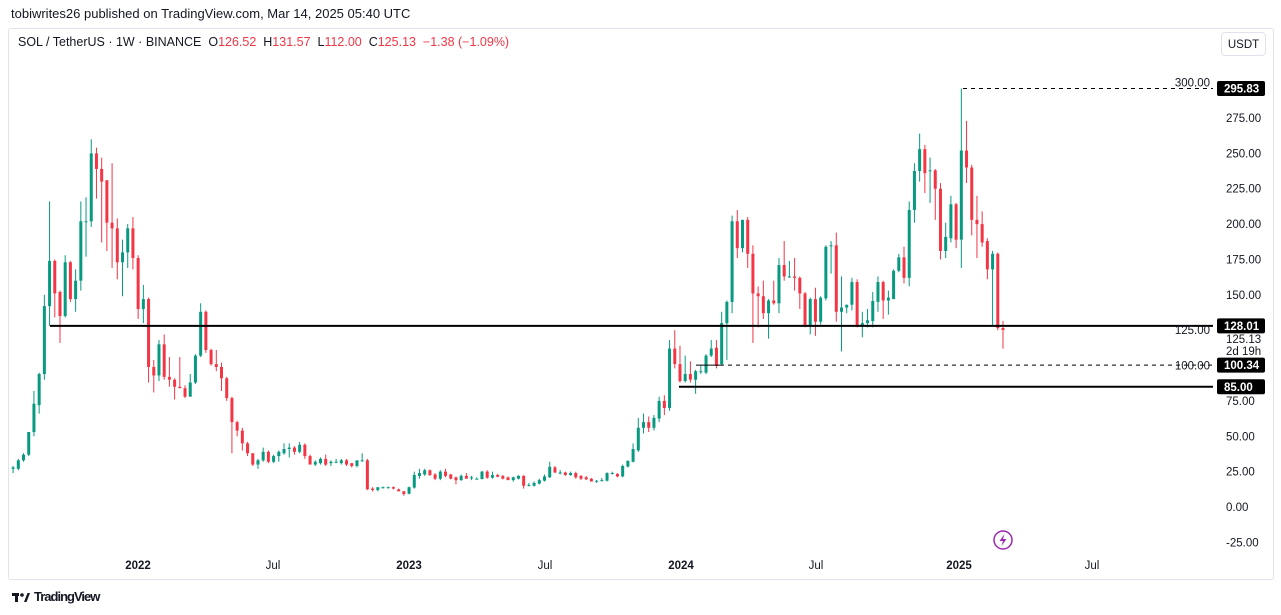 This screenshot has width=1281, height=615. I want to click on y-tick-label: 225.00, so click(1243, 190).